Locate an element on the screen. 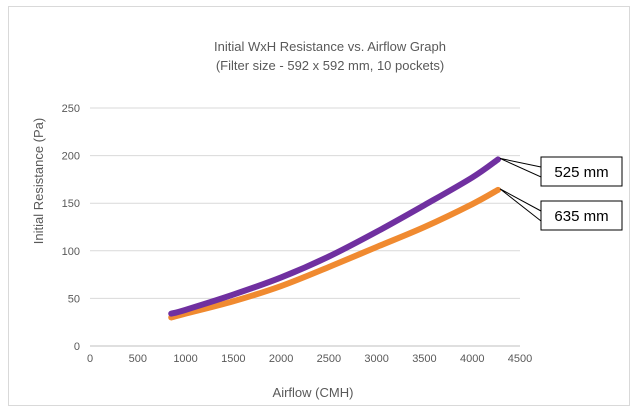 The height and width of the screenshot is (412, 638). x-tick-label: 500 is located at coordinates (138, 359).